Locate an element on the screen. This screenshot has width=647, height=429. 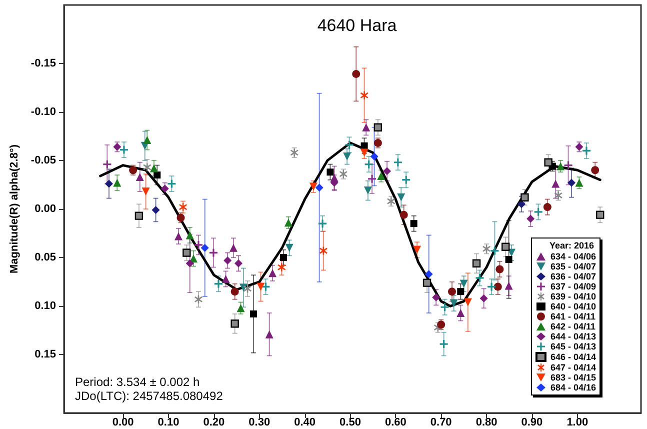
legend-label: 636 - 04/07 is located at coordinates (573, 277).